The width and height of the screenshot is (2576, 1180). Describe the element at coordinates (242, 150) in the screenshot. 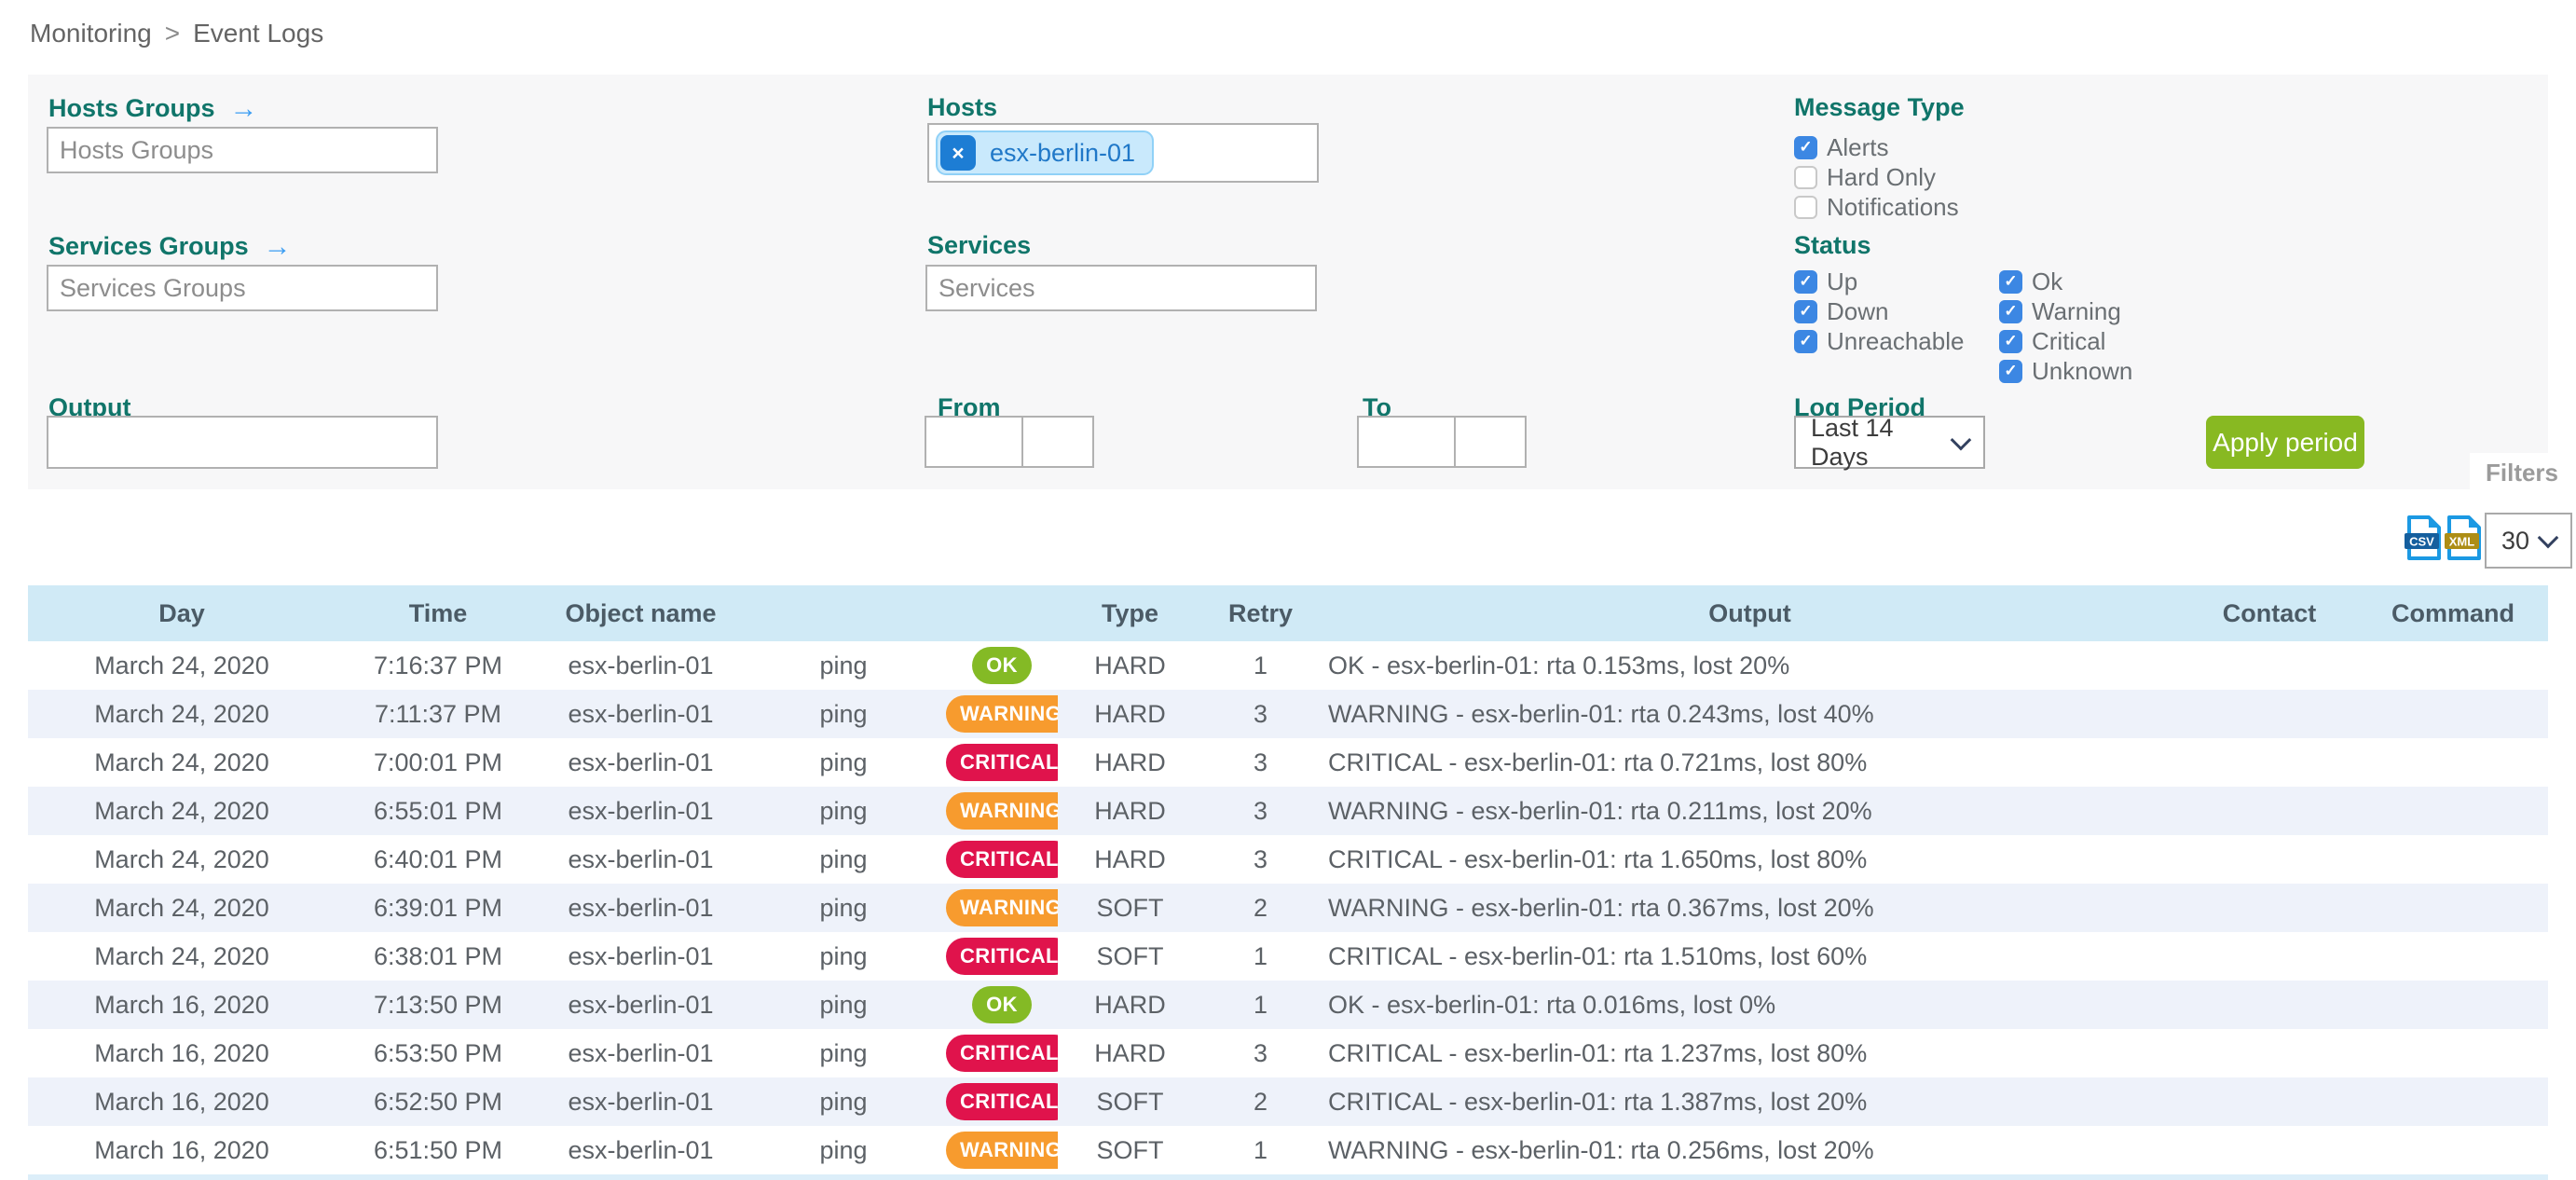

I see `hosts-groups-input` at that location.